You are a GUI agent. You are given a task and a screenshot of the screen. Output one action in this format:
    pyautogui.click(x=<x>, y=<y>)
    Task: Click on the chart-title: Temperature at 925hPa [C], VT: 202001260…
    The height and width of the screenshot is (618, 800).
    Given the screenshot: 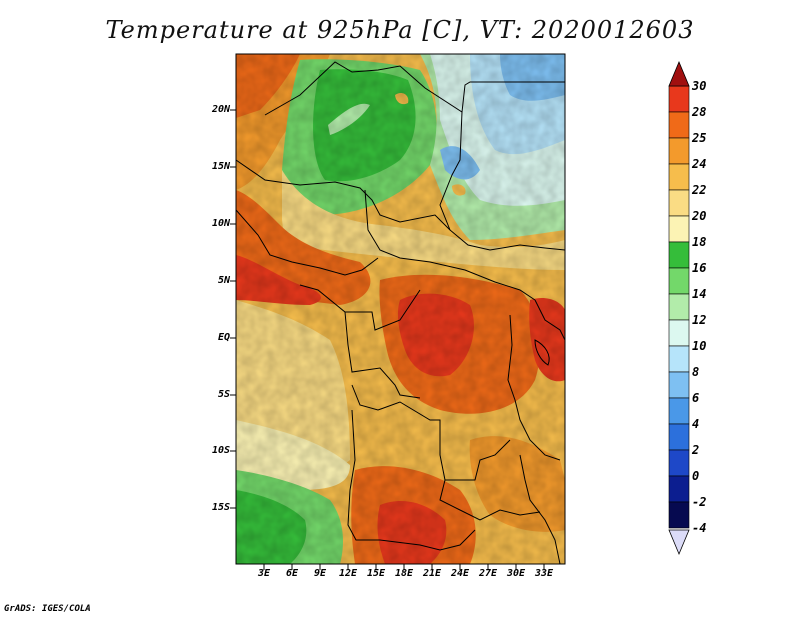 What is the action you would take?
    pyautogui.click(x=400, y=30)
    